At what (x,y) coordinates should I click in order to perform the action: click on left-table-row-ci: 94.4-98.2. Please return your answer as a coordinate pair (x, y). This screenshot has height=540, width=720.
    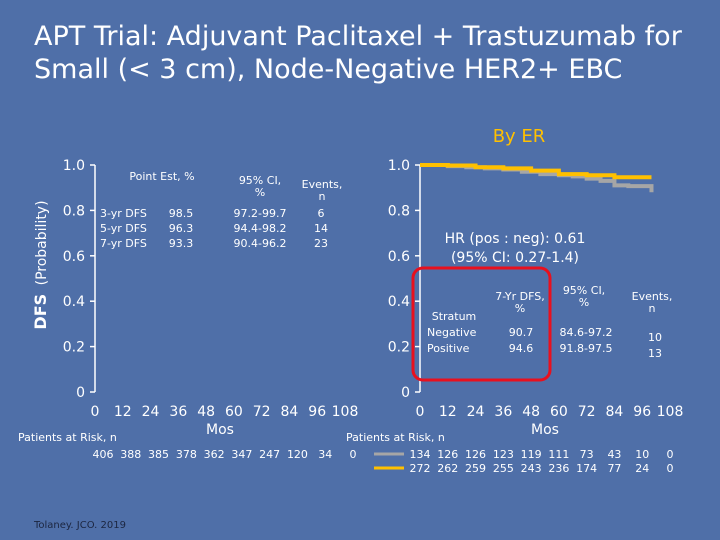
    Looking at the image, I should click on (260, 228).